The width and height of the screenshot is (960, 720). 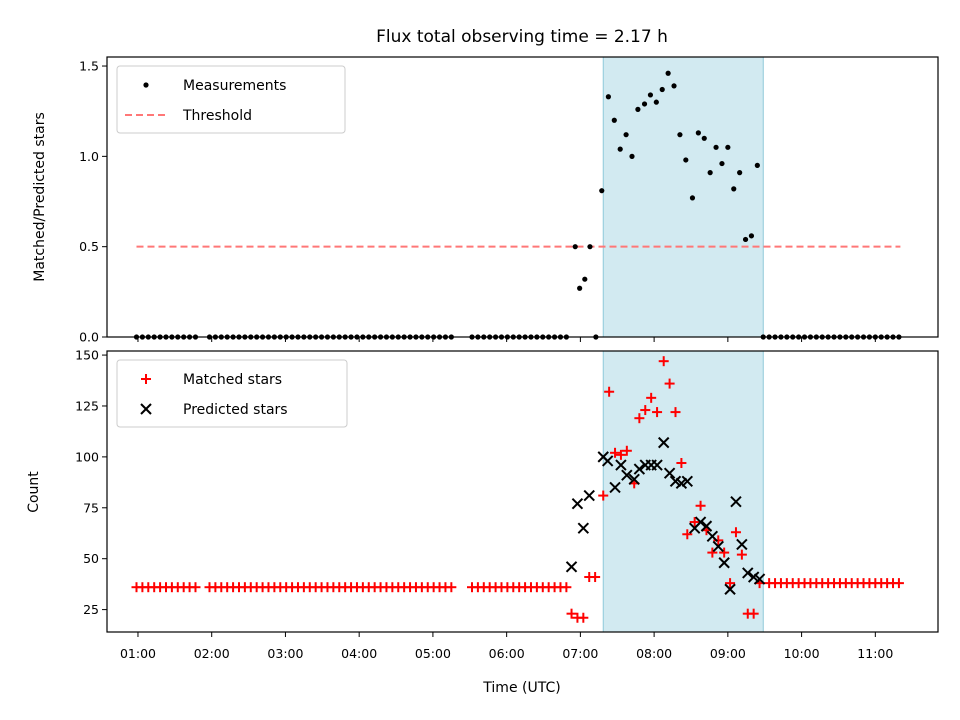 What do you see at coordinates (875, 653) in the screenshot?
I see `x-tick-label: 11:00` at bounding box center [875, 653].